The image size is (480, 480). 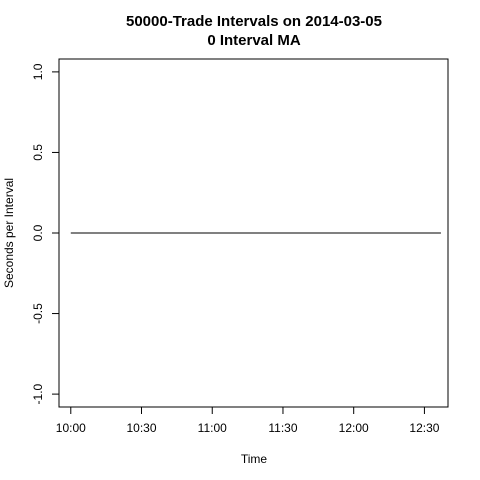 I want to click on x-tick-label: 11:30, so click(x=282, y=428).